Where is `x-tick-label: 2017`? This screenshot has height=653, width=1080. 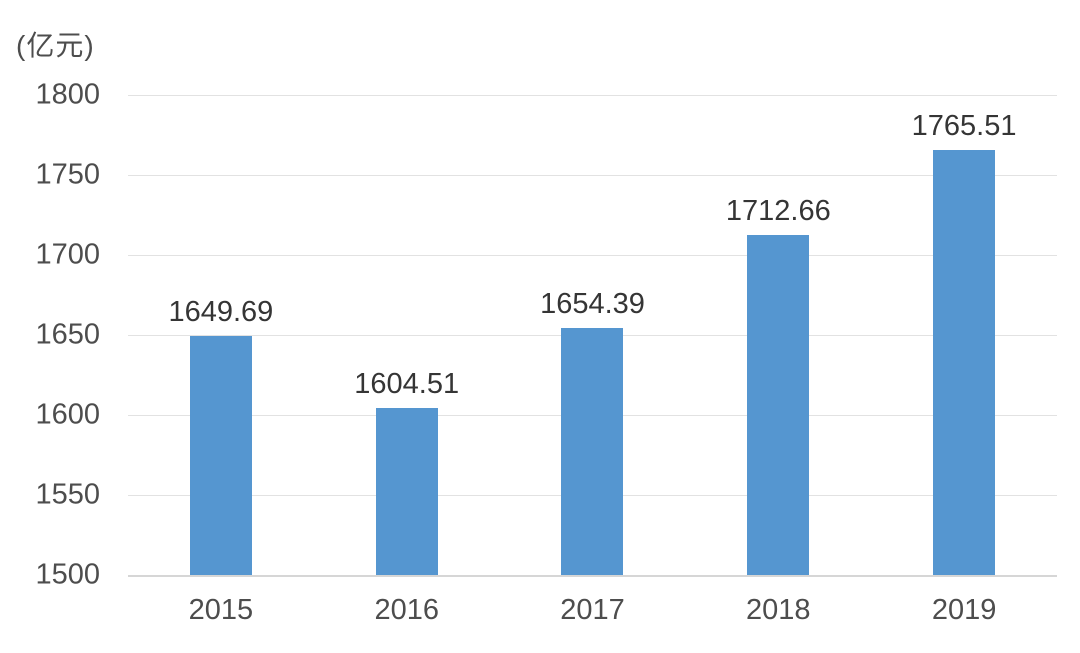 x-tick-label: 2017 is located at coordinates (592, 610).